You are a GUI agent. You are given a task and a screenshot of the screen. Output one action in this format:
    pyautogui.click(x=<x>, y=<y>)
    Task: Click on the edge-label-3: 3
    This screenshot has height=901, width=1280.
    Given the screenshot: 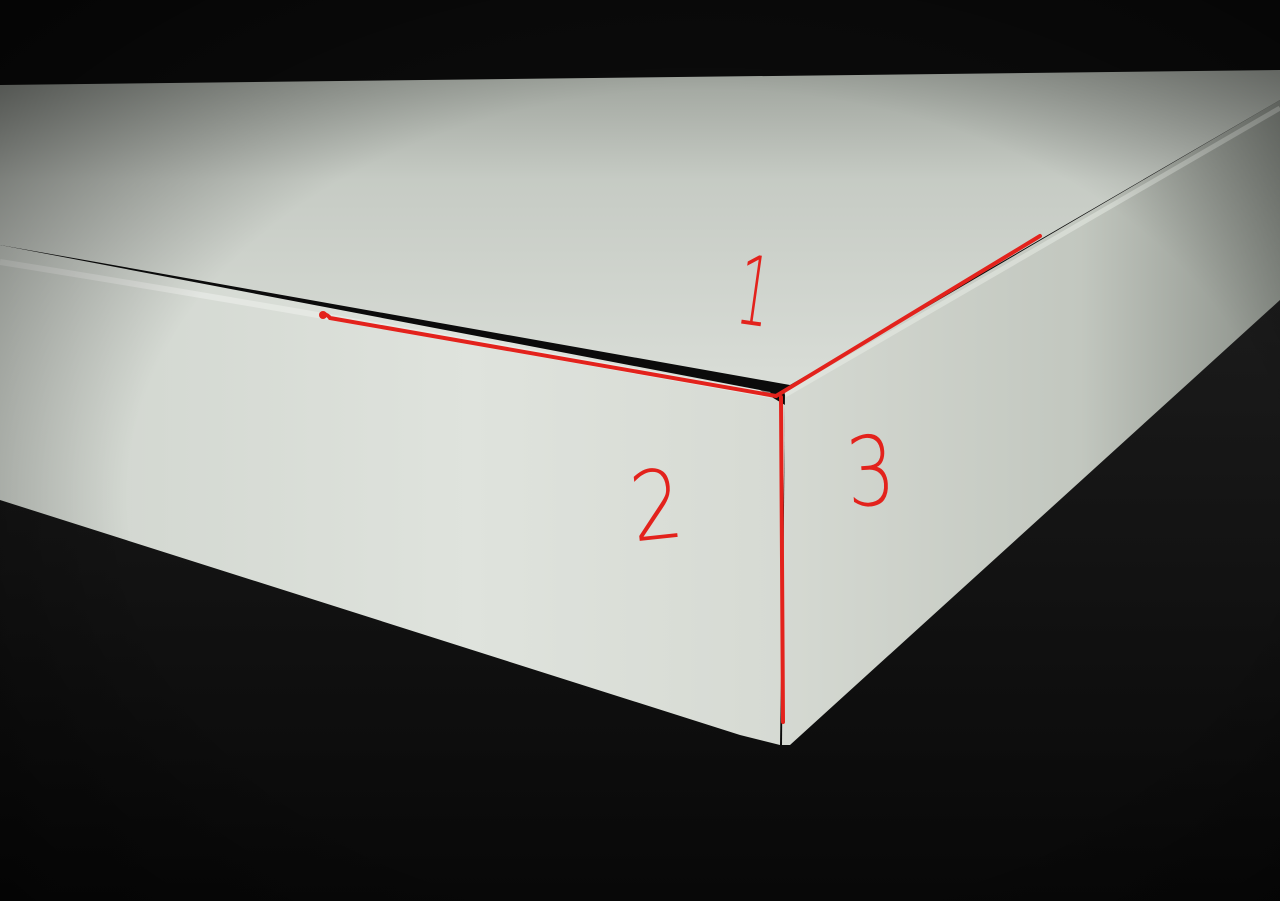 What is the action you would take?
    pyautogui.click(x=870, y=472)
    